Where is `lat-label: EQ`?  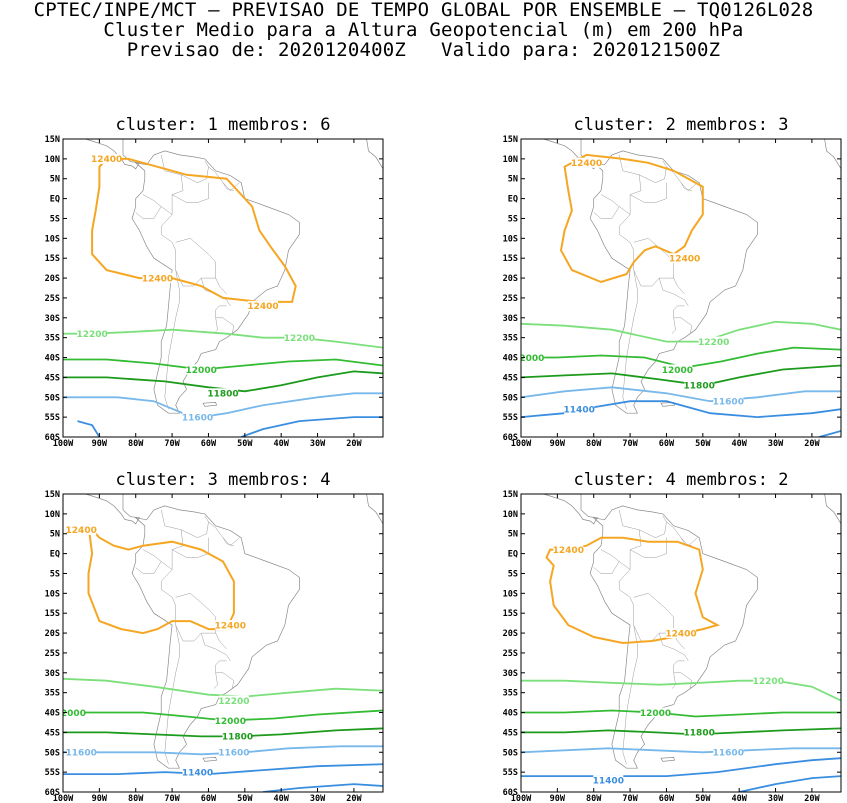 lat-label: EQ is located at coordinates (55, 555).